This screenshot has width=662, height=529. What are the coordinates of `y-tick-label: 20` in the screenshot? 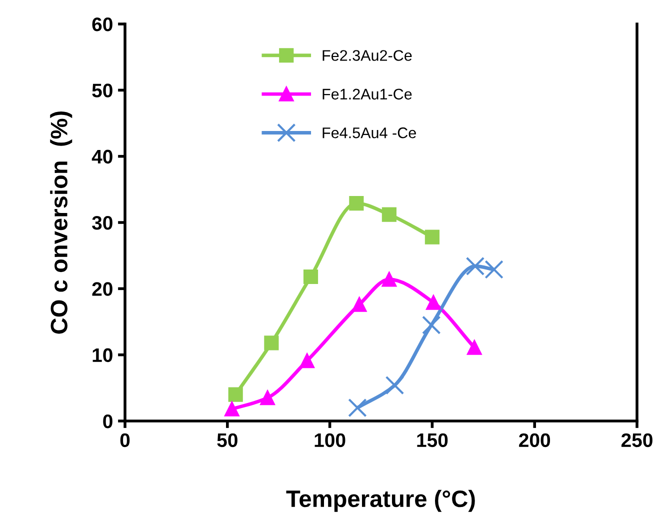 It's located at (102, 289).